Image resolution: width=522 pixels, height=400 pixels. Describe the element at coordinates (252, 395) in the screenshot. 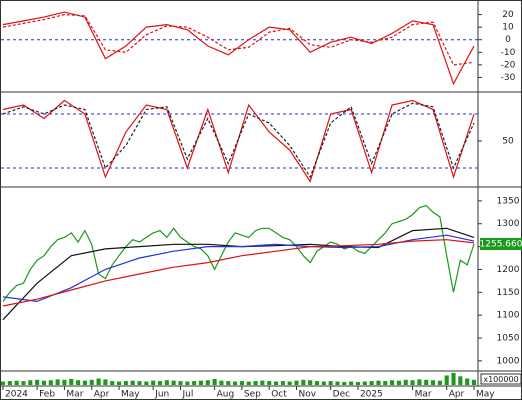

I see `x-tick-label: Sep` at that location.